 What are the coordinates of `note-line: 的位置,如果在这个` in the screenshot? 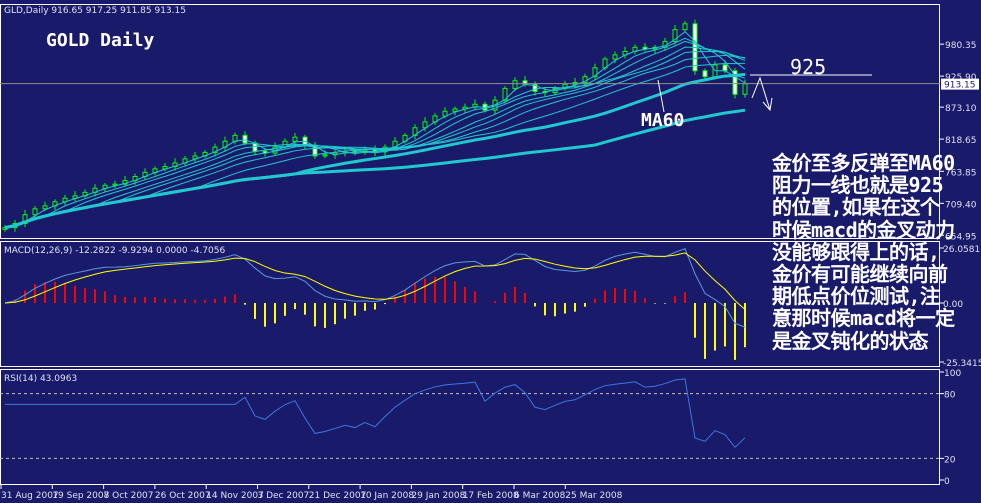 It's located at (856, 207).